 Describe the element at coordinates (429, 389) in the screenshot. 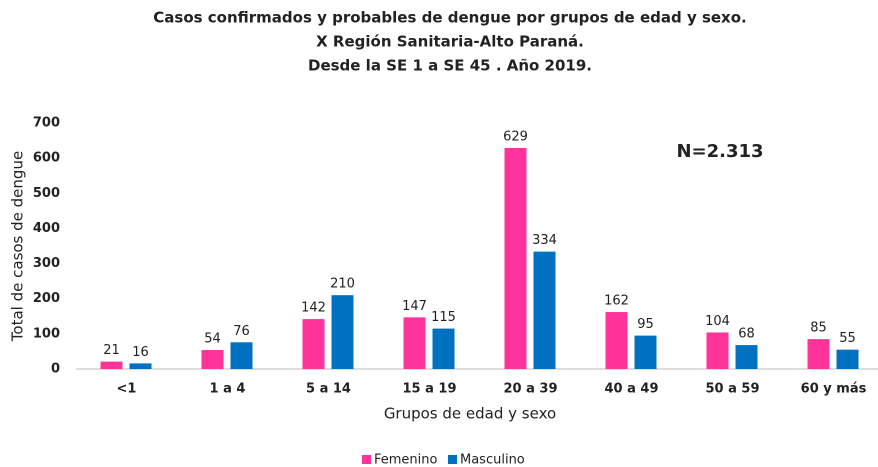

I see `x-tick-label: 15 a 19` at that location.